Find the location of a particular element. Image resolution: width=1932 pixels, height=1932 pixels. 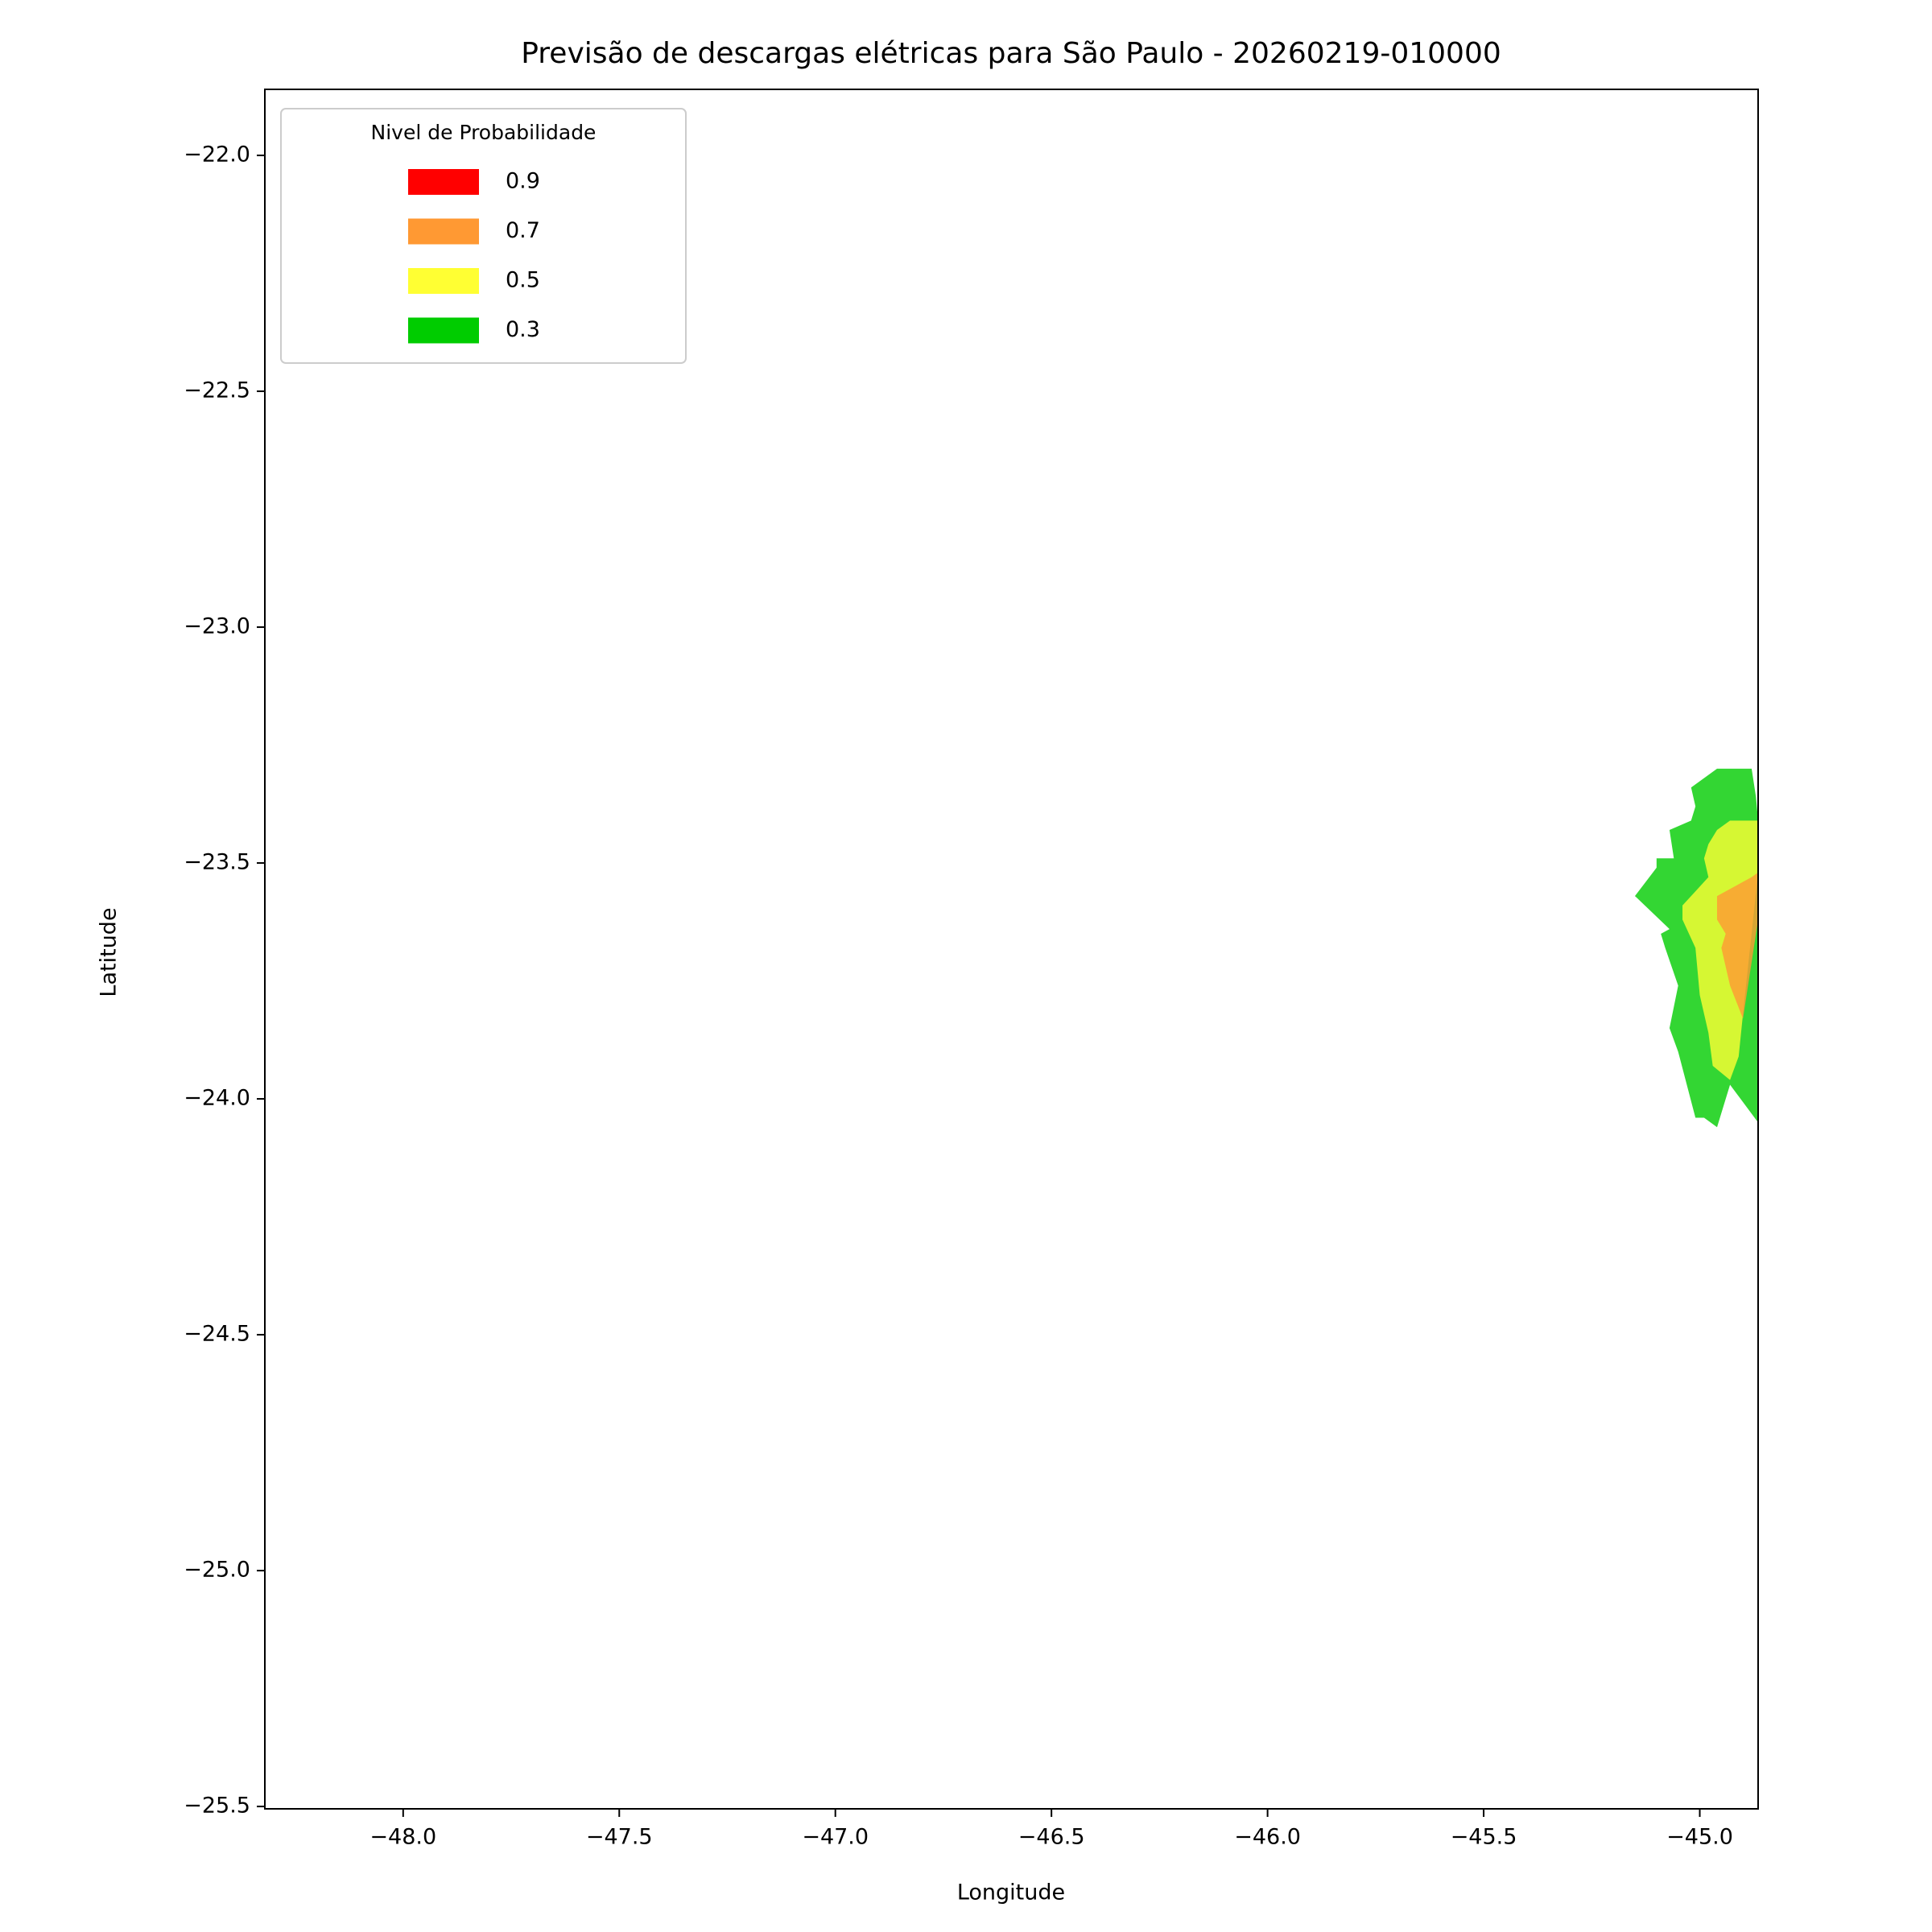

legend-title: Nivel de Probabilidade is located at coordinates (484, 132).